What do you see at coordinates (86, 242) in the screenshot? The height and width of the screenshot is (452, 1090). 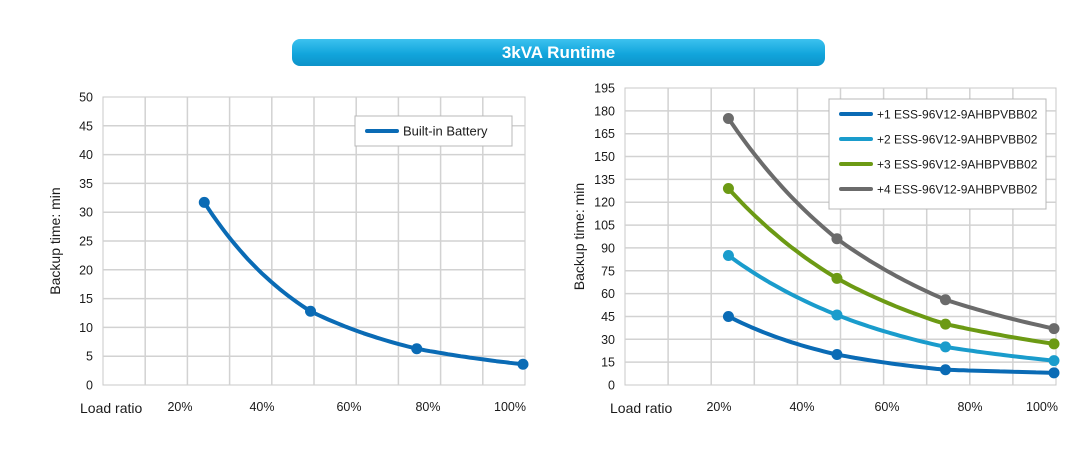 I see `y-tick-label: 25` at bounding box center [86, 242].